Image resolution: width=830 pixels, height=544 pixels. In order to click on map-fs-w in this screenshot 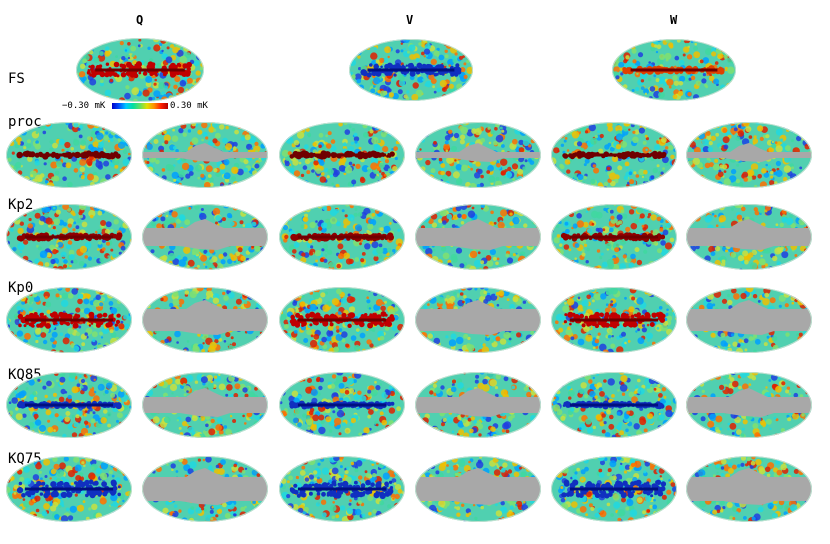, I will do `click(674, 70)`.